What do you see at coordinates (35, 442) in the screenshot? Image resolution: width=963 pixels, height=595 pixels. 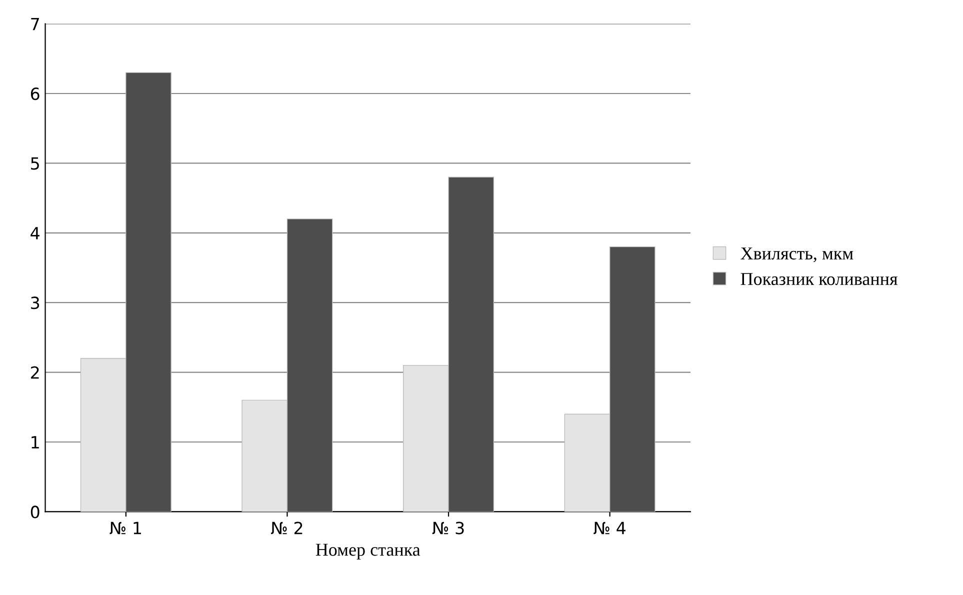 I see `y-tick-label: 1` at bounding box center [35, 442].